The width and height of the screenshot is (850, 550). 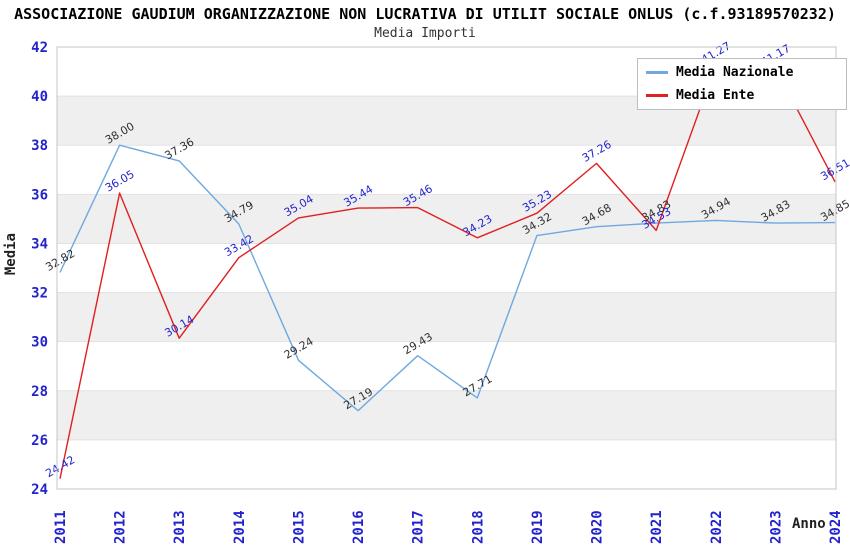 What do you see at coordinates (39, 244) in the screenshot?
I see `y-tick-label: 34` at bounding box center [39, 244].